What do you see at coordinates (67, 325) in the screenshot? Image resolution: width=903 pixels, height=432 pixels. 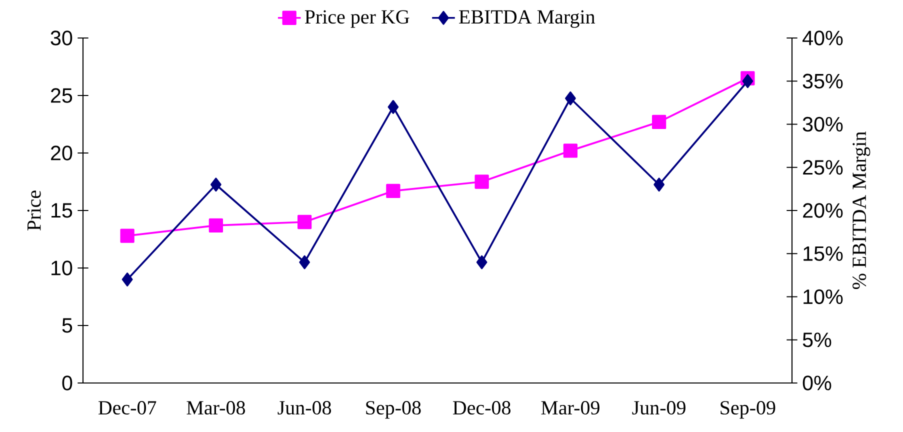 I see `y-tick-label: 5` at bounding box center [67, 325].